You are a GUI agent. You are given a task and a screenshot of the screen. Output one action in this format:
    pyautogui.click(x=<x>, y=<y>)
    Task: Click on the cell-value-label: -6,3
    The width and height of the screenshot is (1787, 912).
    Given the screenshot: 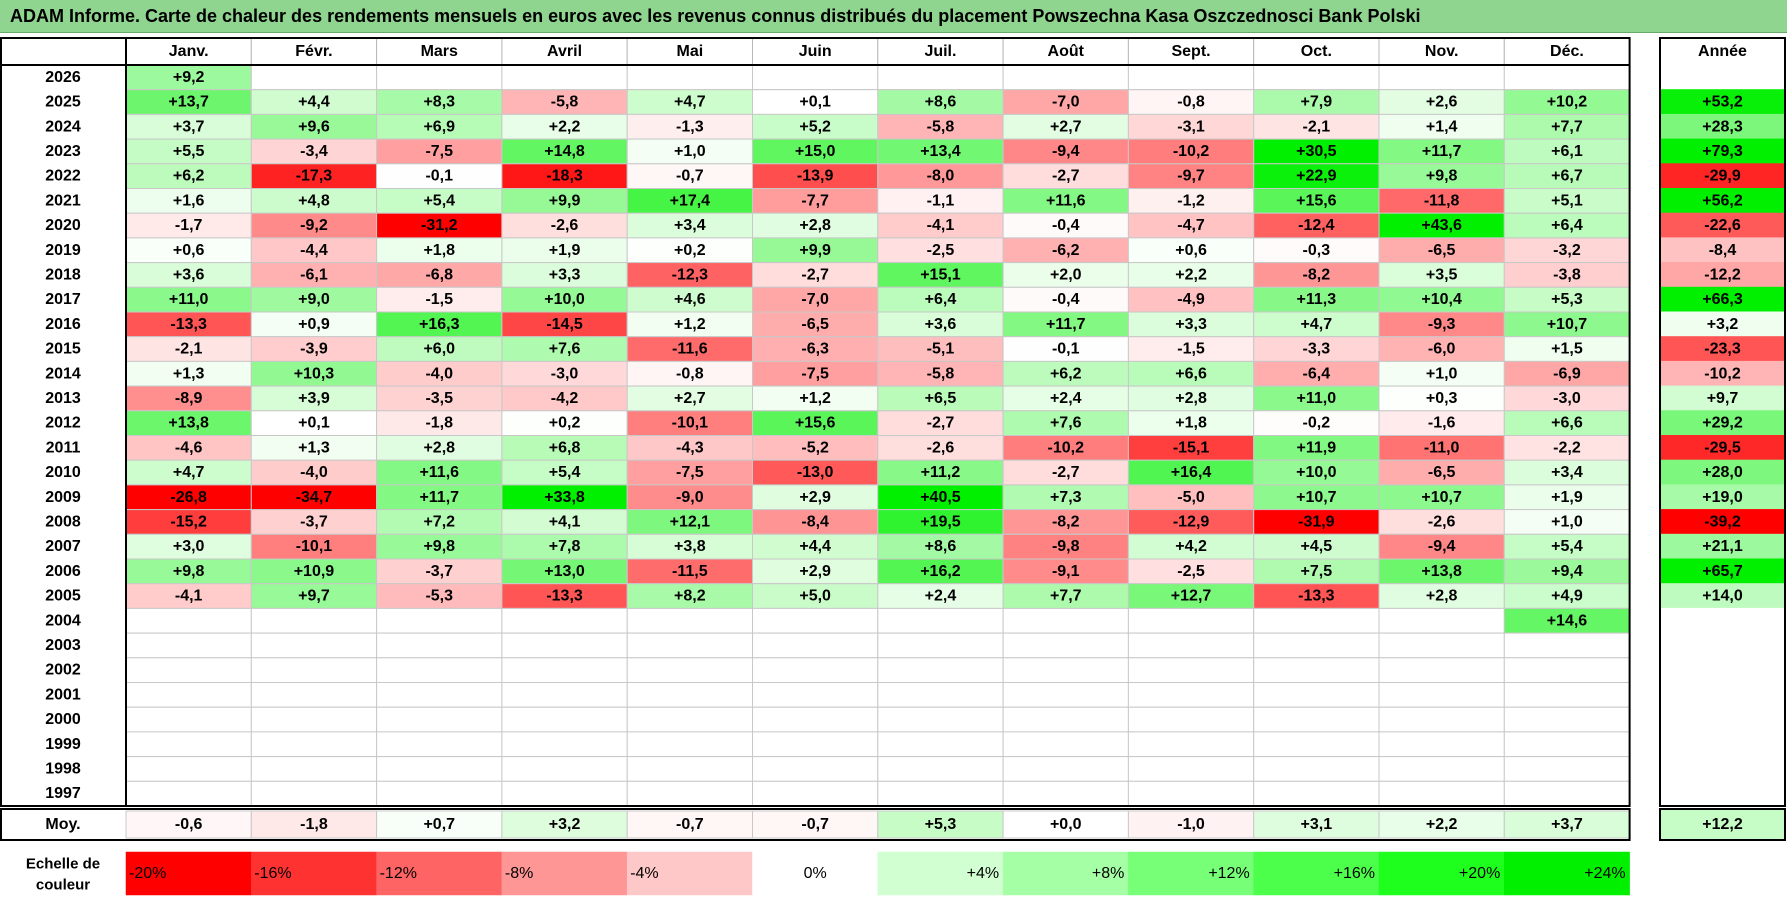 What is the action you would take?
    pyautogui.click(x=815, y=349)
    